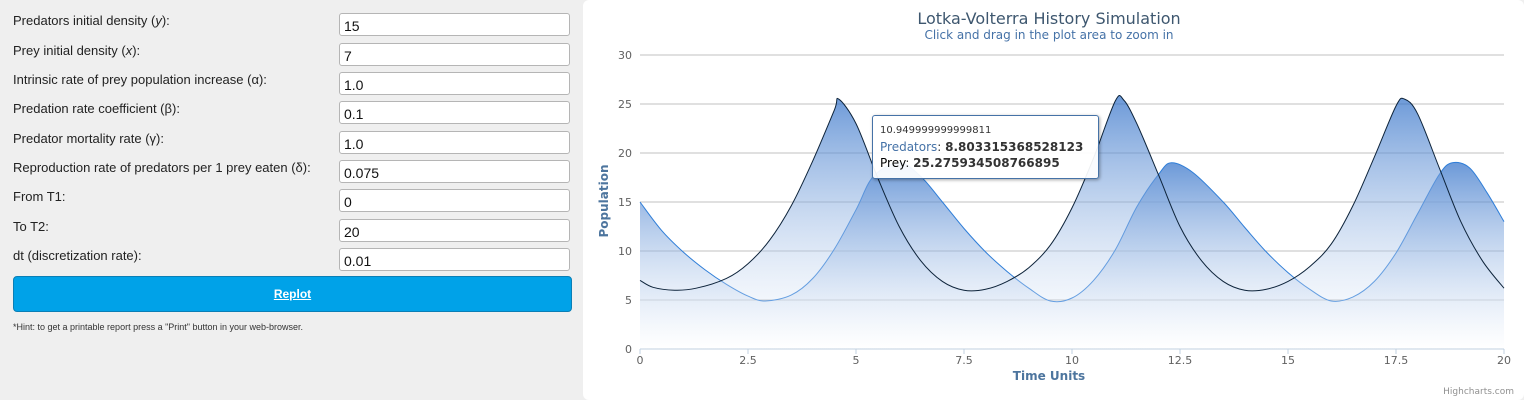 The height and width of the screenshot is (400, 1524). What do you see at coordinates (454, 24) in the screenshot?
I see `predators-density-input` at bounding box center [454, 24].